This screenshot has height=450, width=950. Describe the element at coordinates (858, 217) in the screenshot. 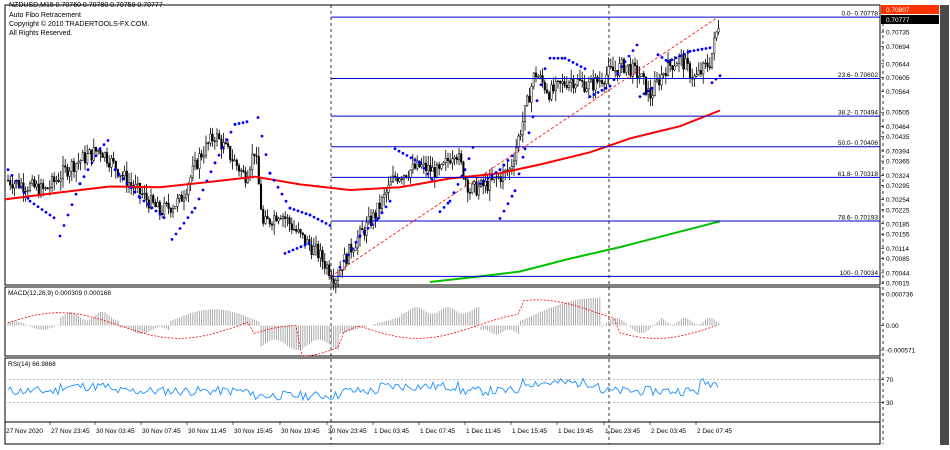

I see `fibo-level-label: 78.6- 0.70193` at that location.